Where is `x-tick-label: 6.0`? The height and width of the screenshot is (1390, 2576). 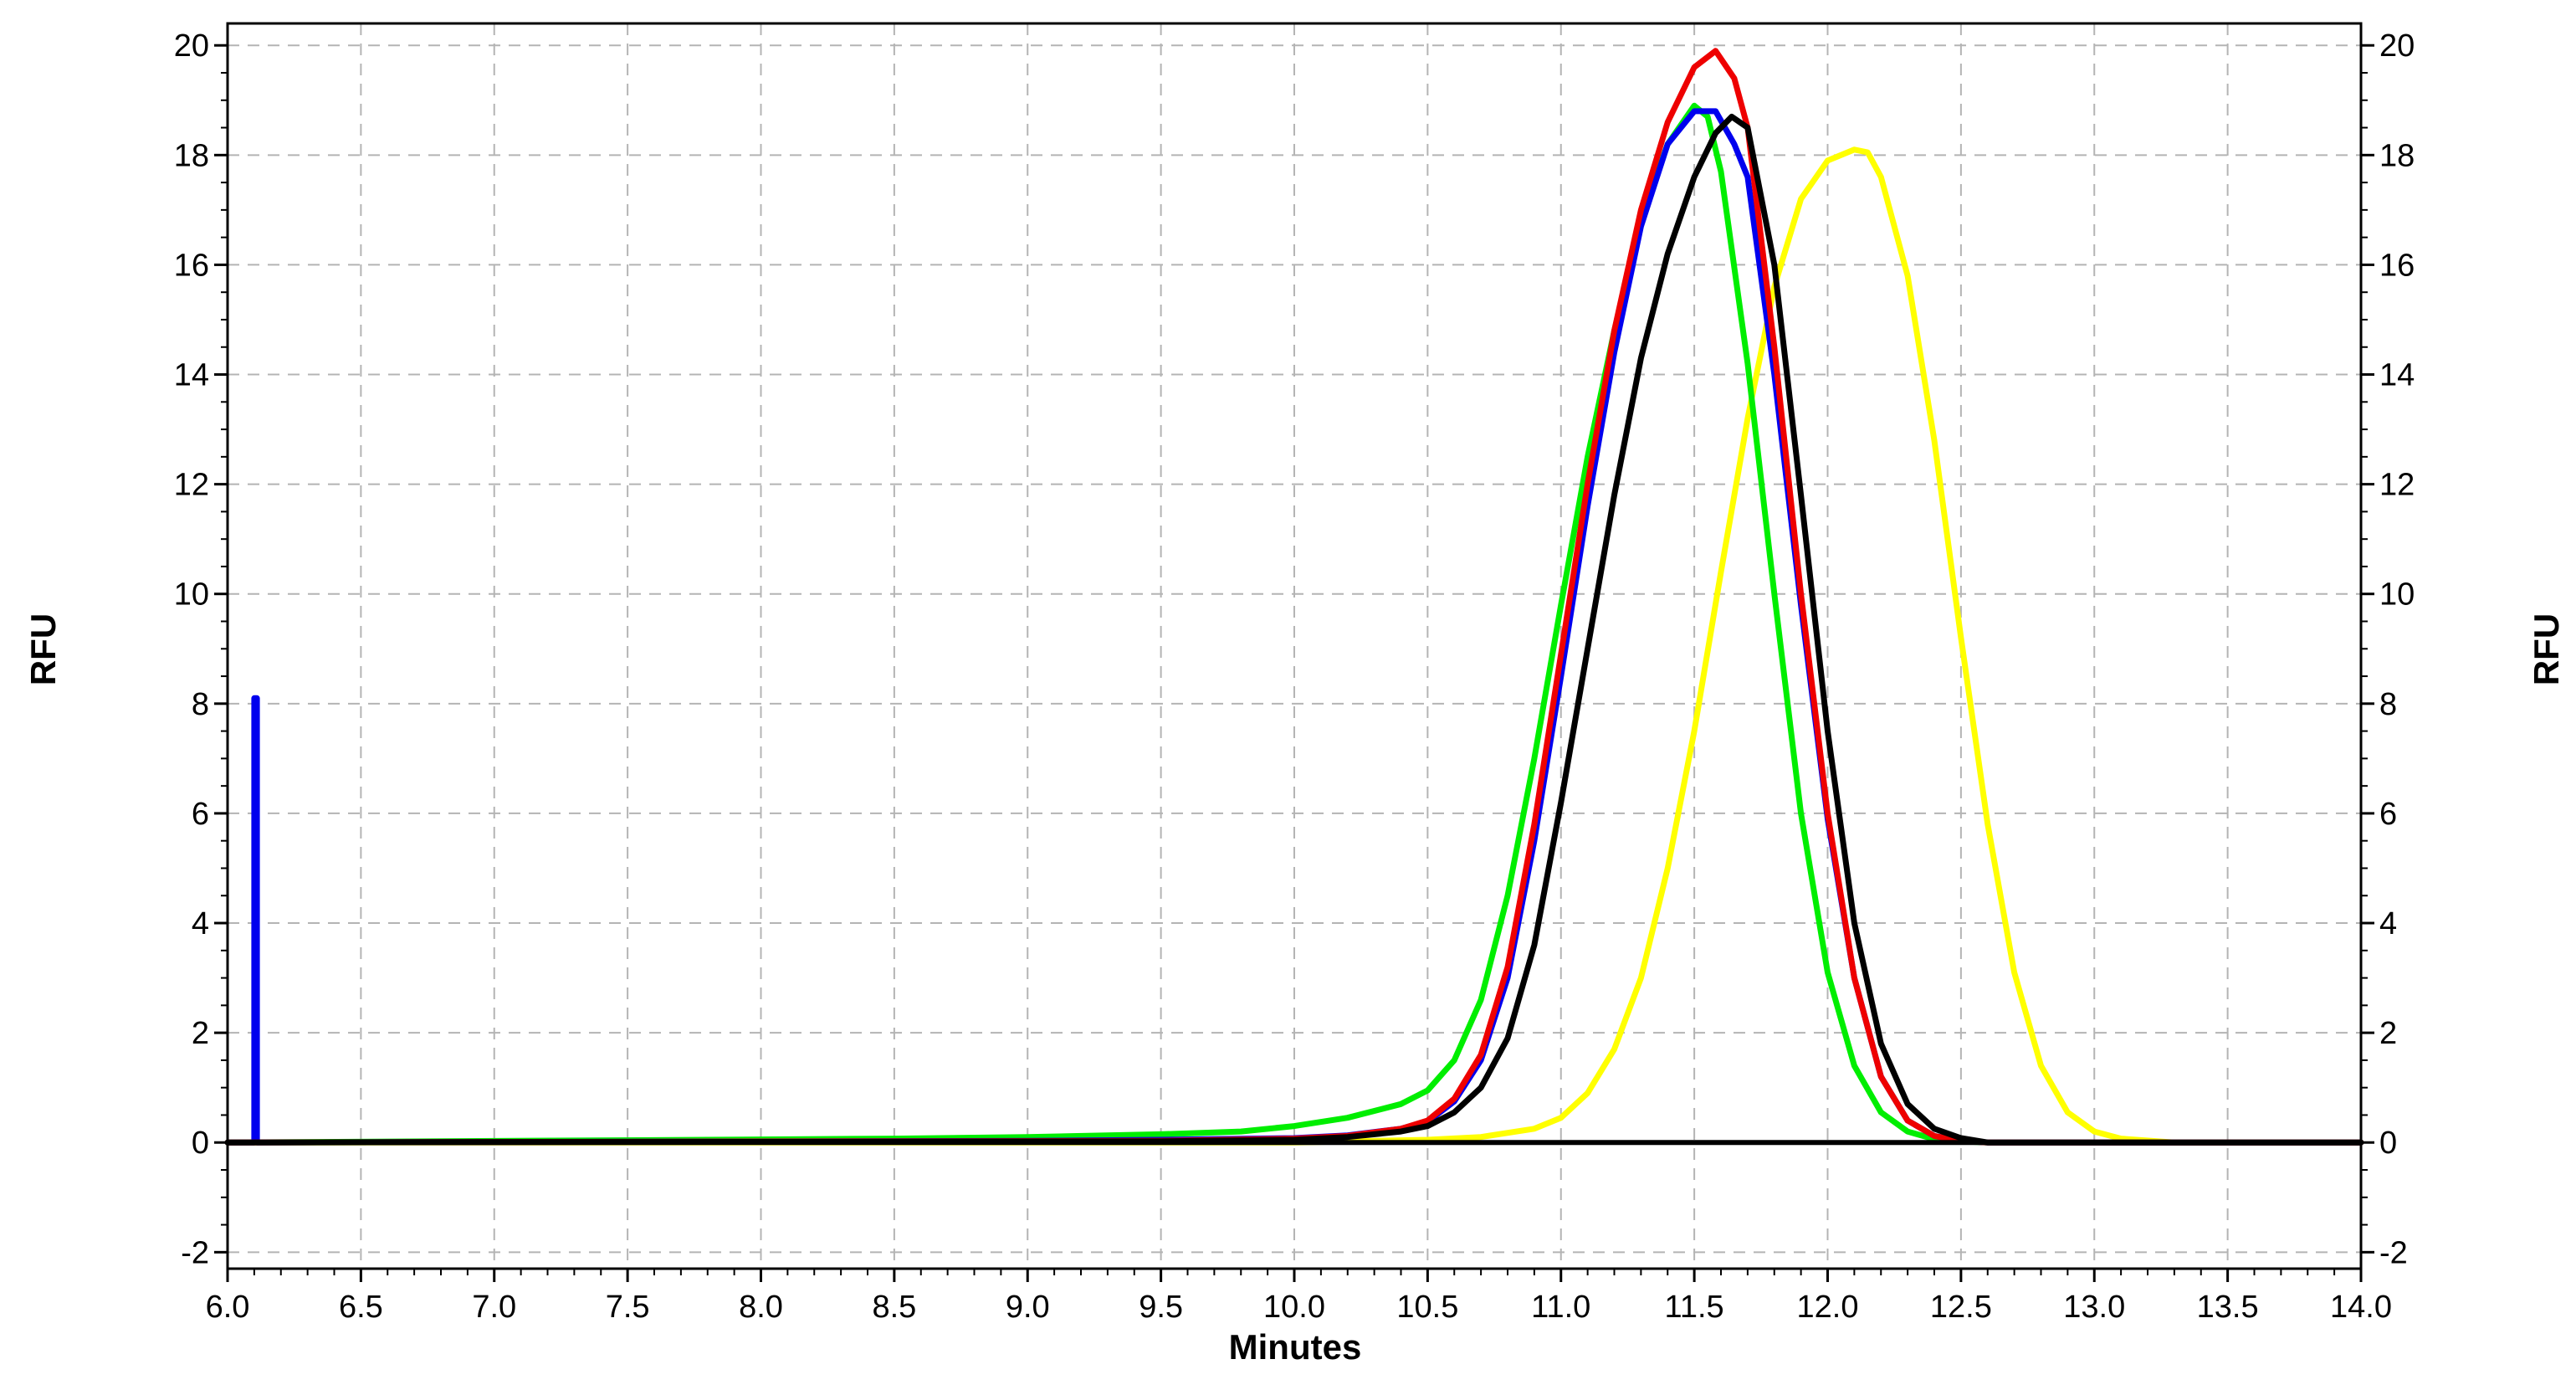 x-tick-label: 6.0 is located at coordinates (228, 1307).